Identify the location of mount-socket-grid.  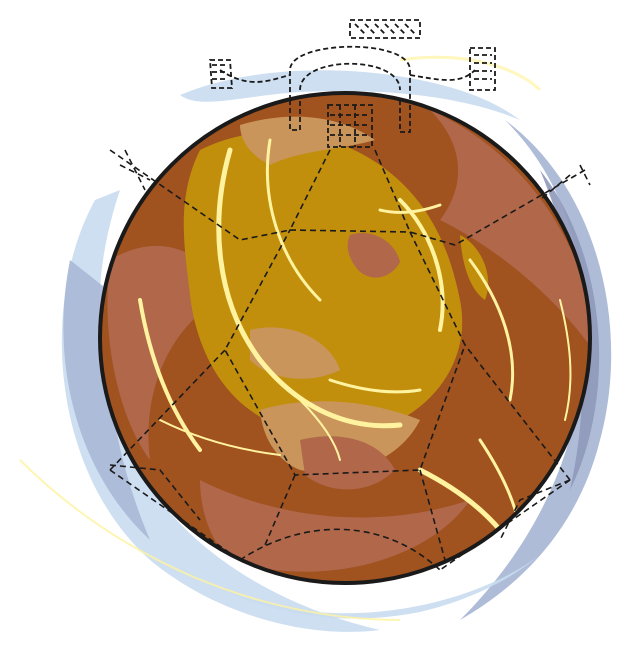
(350, 126).